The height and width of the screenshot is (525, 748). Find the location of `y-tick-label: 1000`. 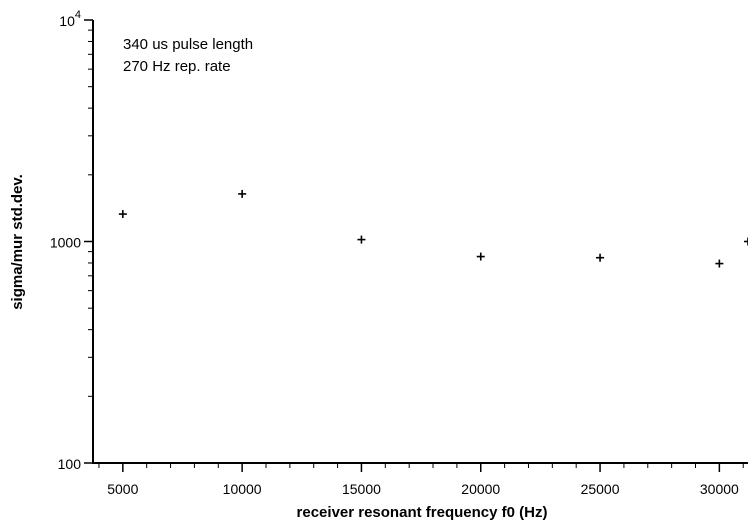

y-tick-label: 1000 is located at coordinates (65, 243).